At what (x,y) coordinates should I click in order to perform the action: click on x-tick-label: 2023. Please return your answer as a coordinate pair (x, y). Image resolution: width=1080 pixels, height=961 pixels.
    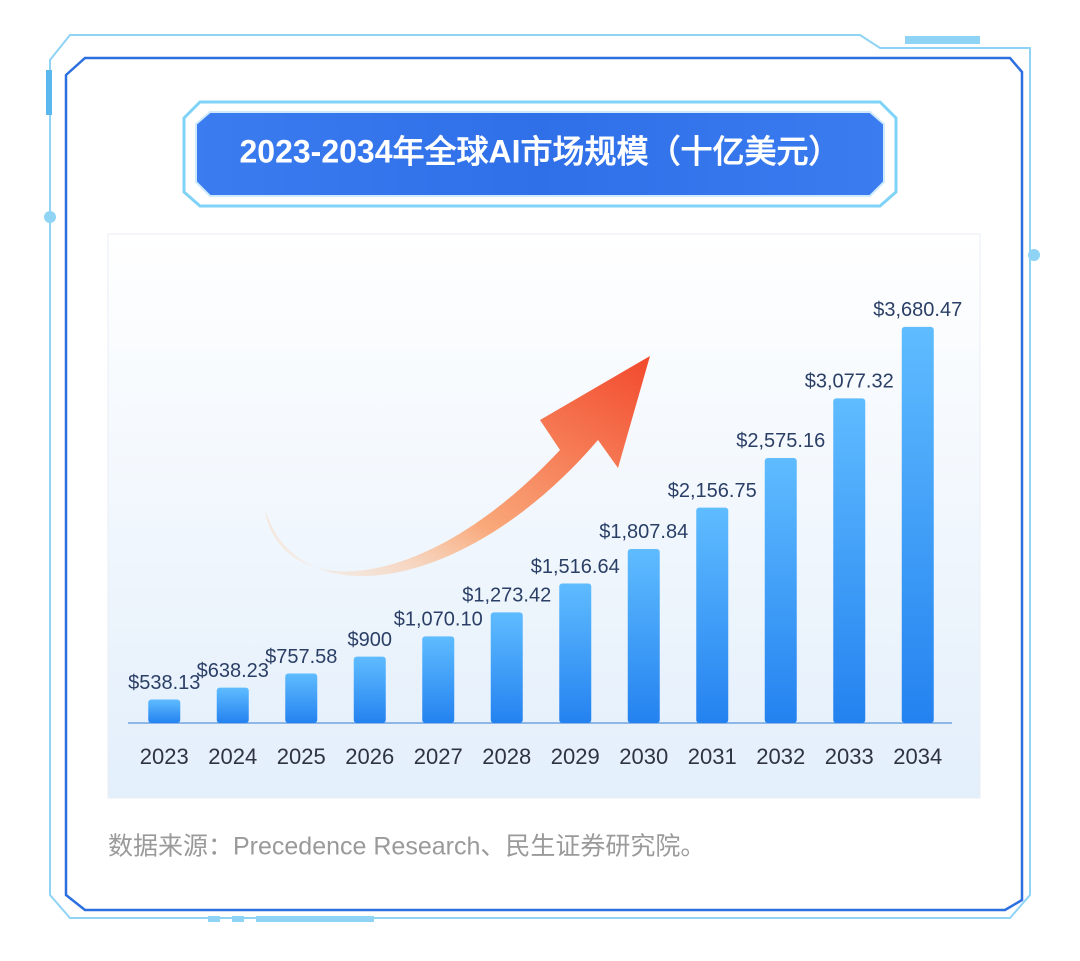
    Looking at the image, I should click on (164, 756).